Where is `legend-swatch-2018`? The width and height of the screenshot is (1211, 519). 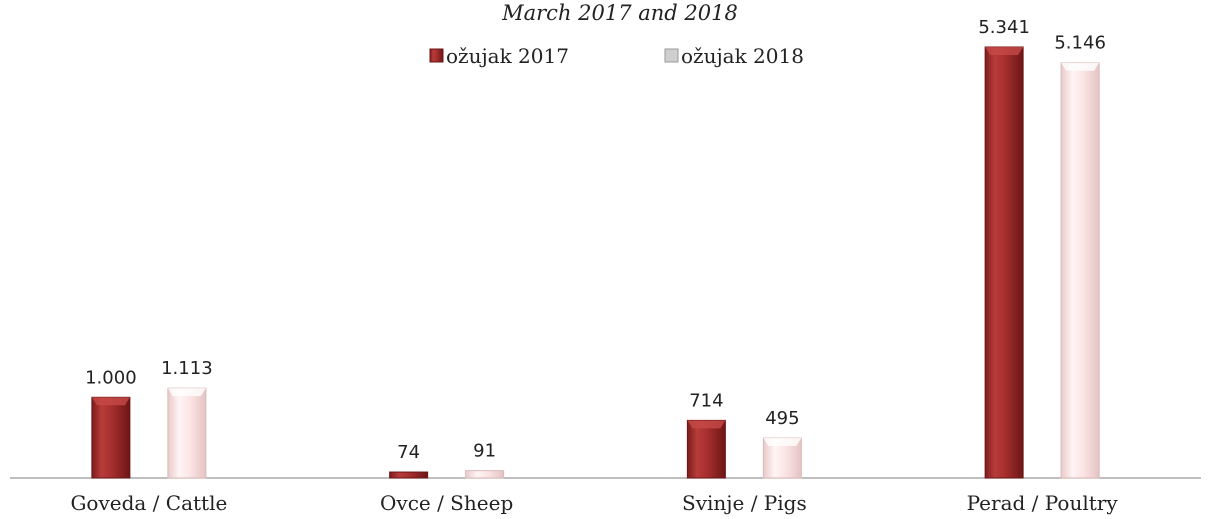
legend-swatch-2018 is located at coordinates (671, 55).